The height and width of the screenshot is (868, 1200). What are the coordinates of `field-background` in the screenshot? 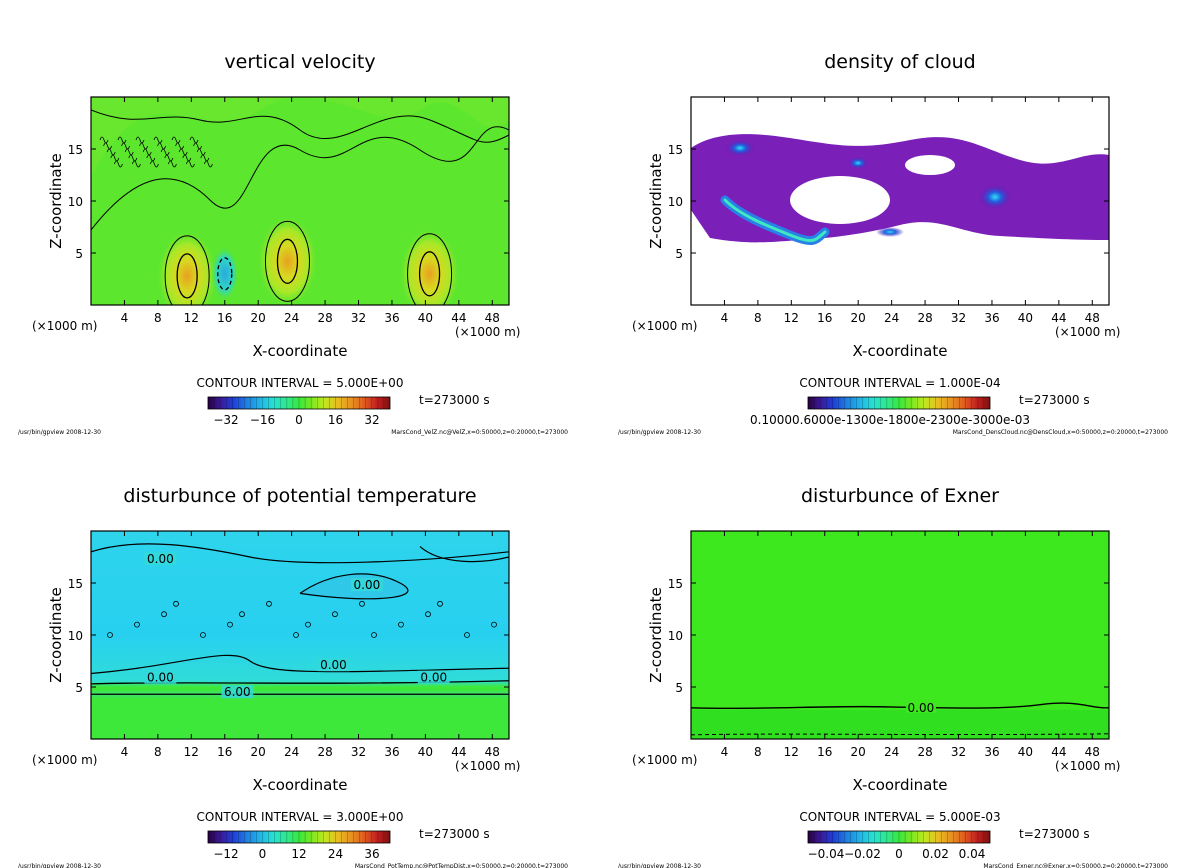 It's located at (300, 635).